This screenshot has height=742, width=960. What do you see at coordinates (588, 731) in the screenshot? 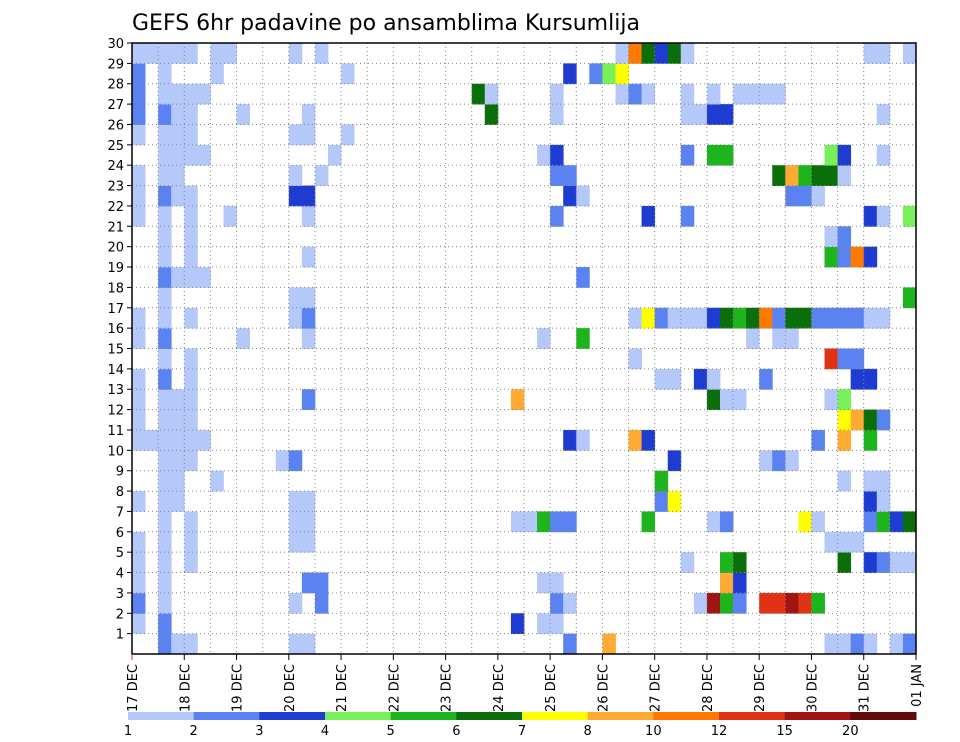
I see `legend-label: 8` at bounding box center [588, 731].